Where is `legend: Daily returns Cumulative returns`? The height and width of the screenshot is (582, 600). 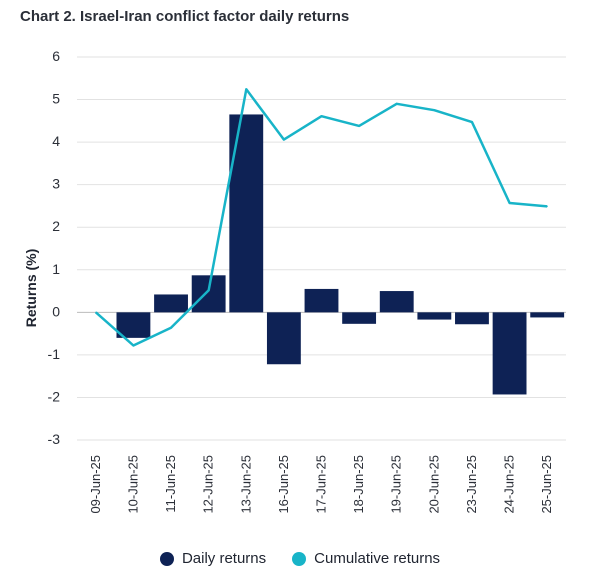
legend: Daily returns Cumulative returns is located at coordinates (300, 558).